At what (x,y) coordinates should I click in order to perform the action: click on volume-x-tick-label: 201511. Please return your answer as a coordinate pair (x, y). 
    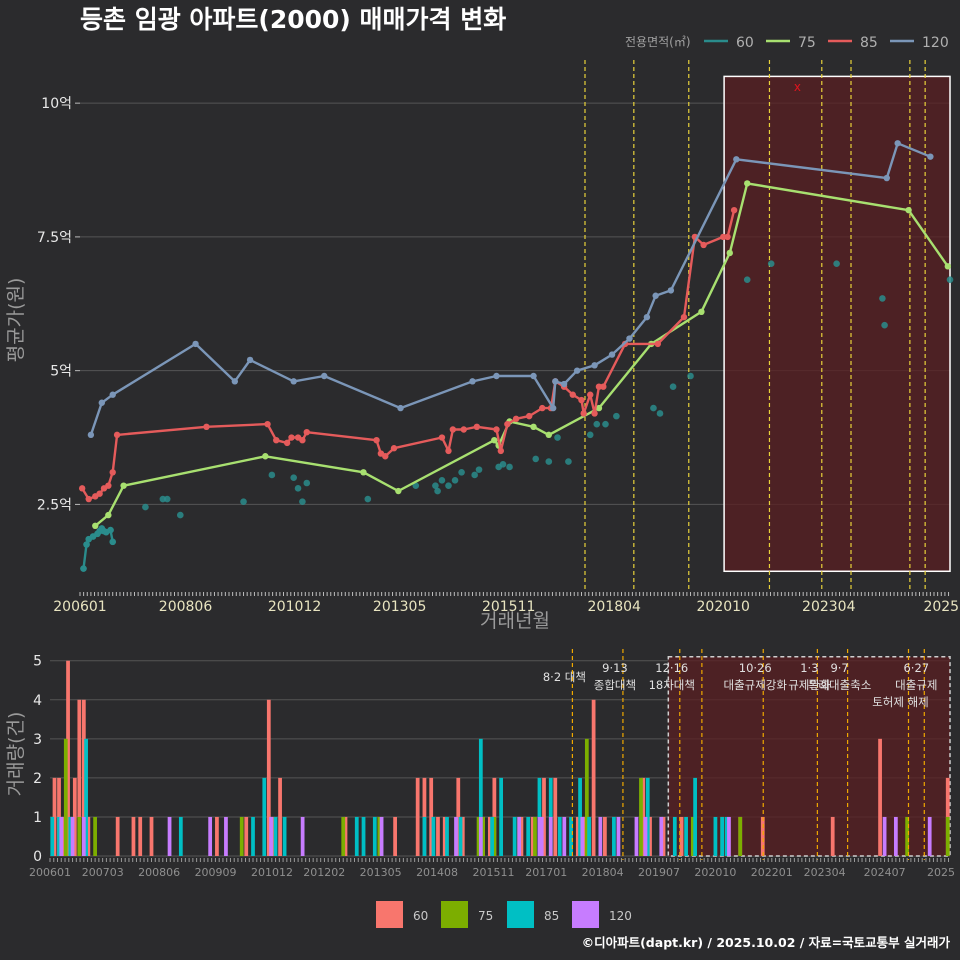
    Looking at the image, I should click on (493, 872).